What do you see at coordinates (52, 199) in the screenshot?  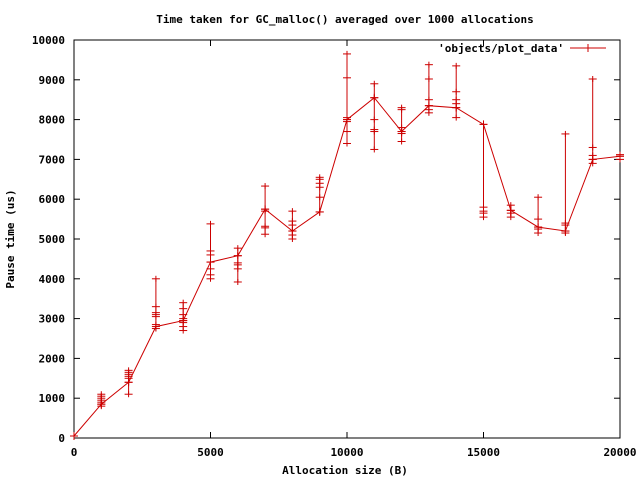 I see `y-tick-label: 6000` at bounding box center [52, 199].